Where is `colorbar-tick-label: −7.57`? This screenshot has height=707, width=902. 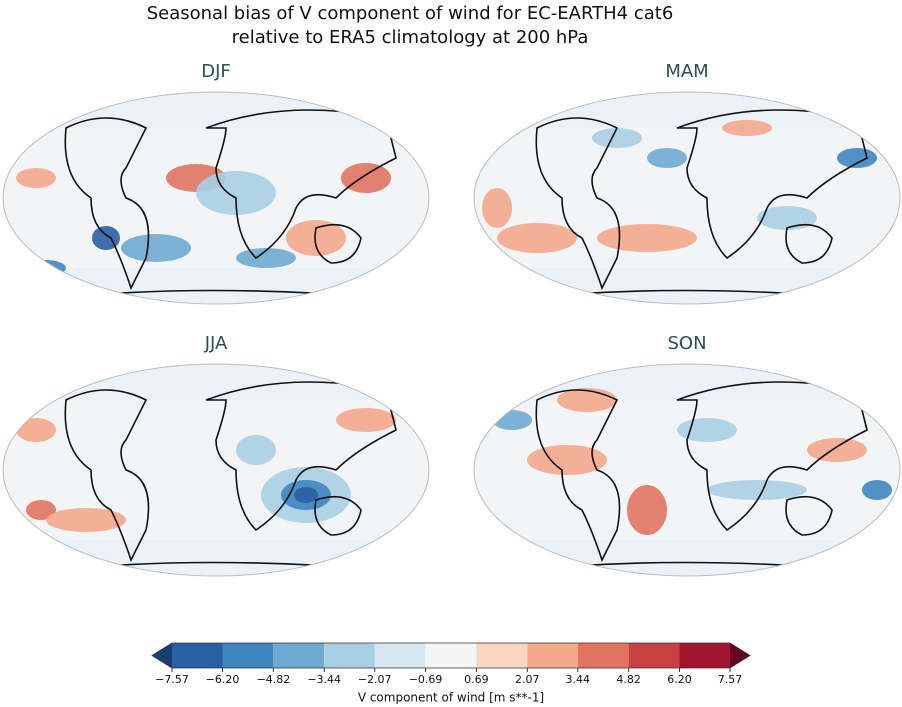 colorbar-tick-label: −7.57 is located at coordinates (172, 679).